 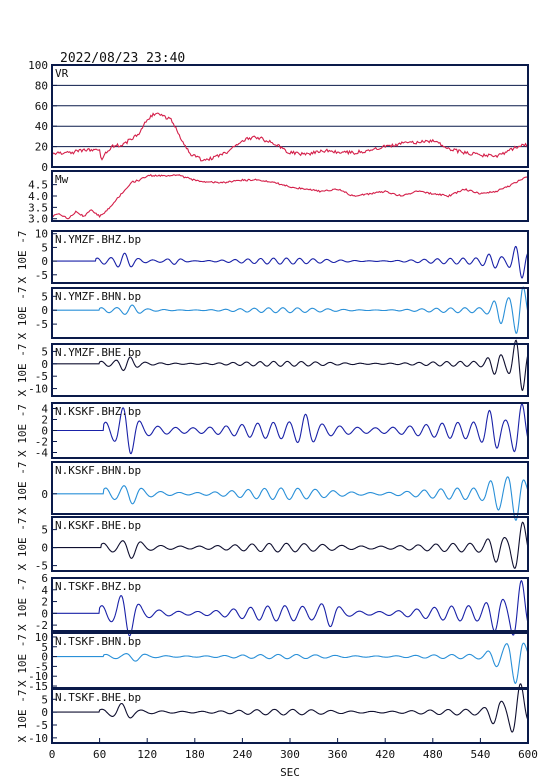 What do you see at coordinates (38, 219) in the screenshot?
I see `y-tick-label: 3.0` at bounding box center [38, 219].